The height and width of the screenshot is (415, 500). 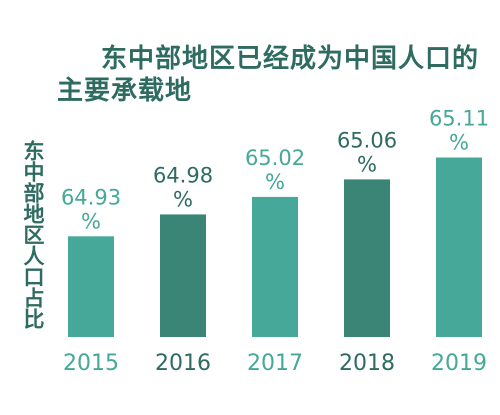 What do you see at coordinates (183, 199) in the screenshot?
I see `data-label-unit-2016: %` at bounding box center [183, 199].